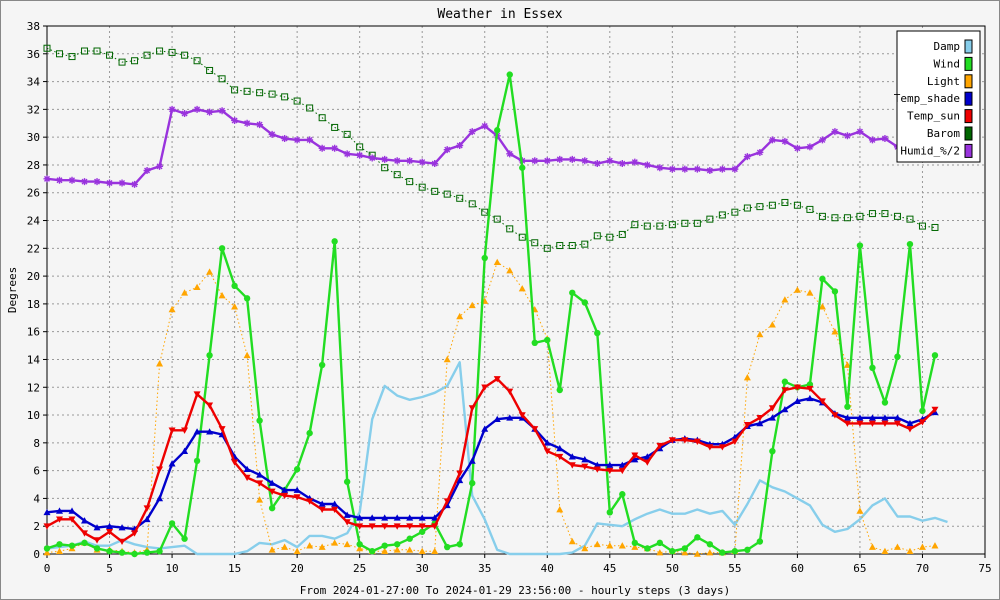 This screenshot has height=600, width=1000. What do you see at coordinates (109, 568) in the screenshot?
I see `x-tick-label: 5` at bounding box center [109, 568].